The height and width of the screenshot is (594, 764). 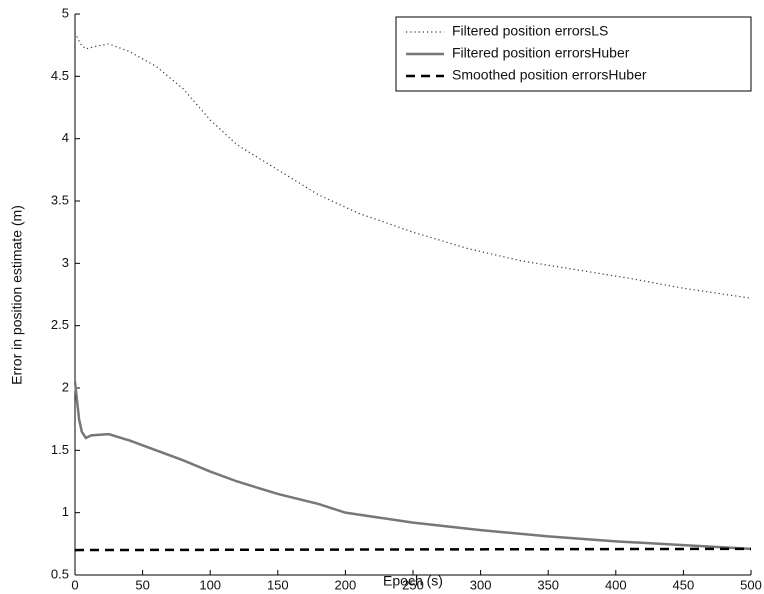 What do you see at coordinates (346, 584) in the screenshot?
I see `x-tick-label: 200` at bounding box center [346, 584].